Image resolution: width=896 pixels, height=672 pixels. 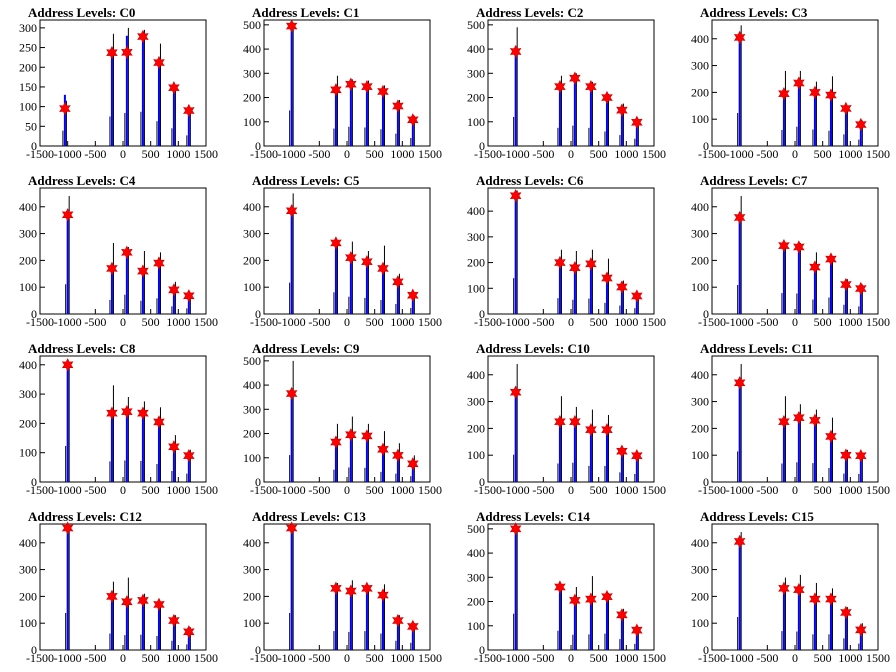 I want to click on chart-title: Address Levels: C15, so click(x=757, y=516).